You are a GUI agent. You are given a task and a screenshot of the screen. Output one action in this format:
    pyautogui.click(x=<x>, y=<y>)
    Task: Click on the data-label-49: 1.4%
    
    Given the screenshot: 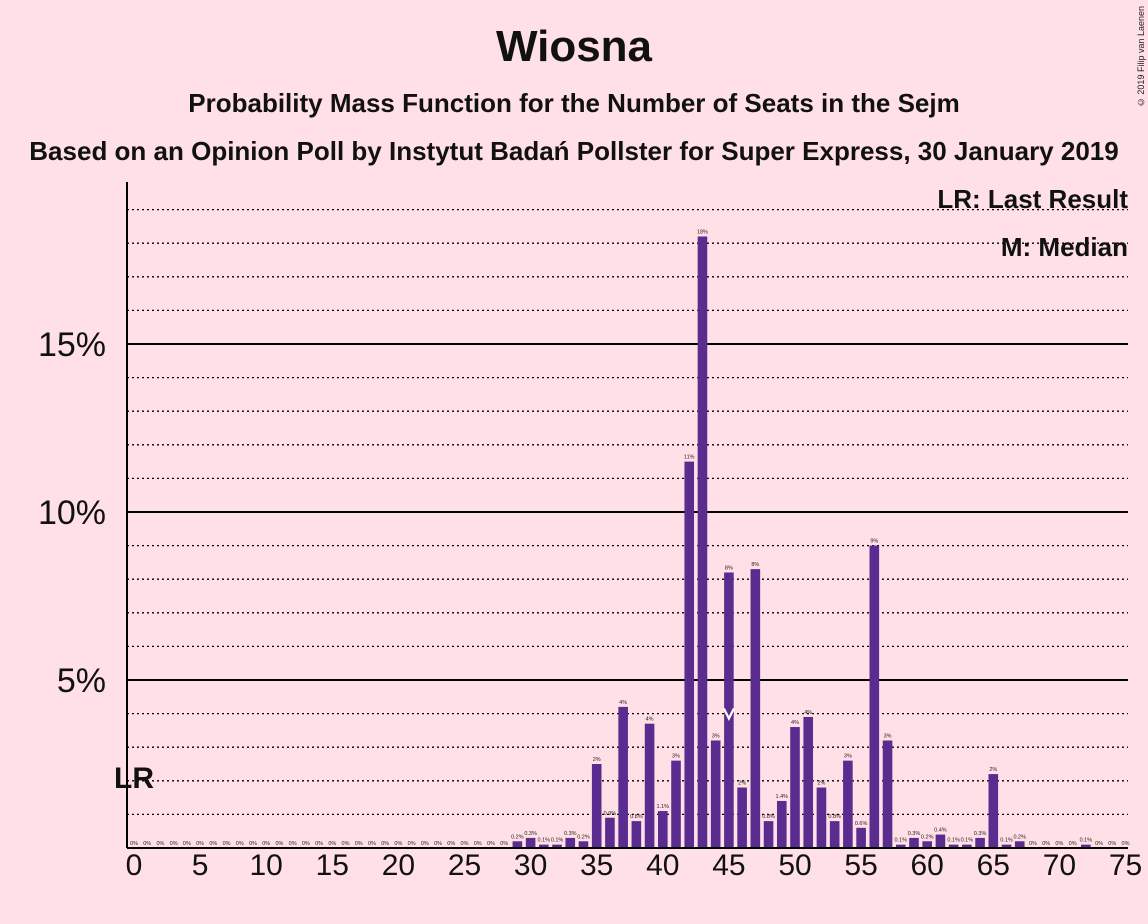 What is the action you would take?
    pyautogui.click(x=782, y=797)
    